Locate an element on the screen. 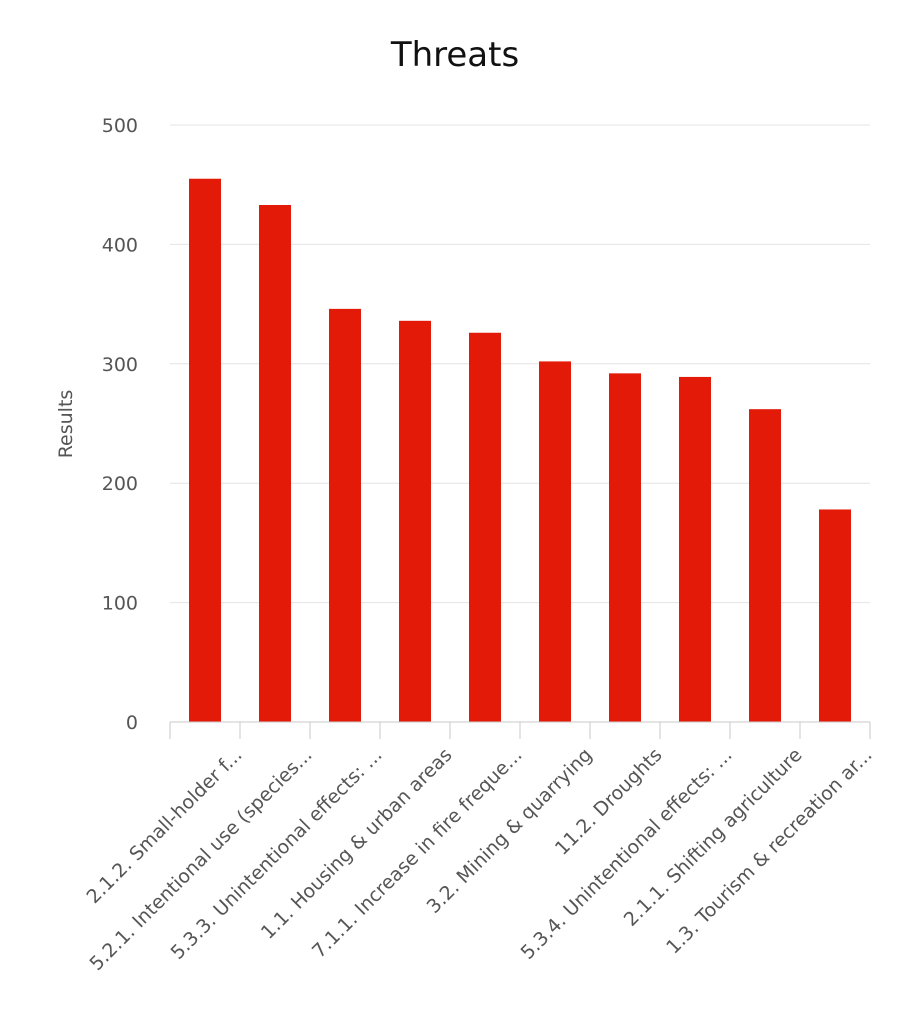 This screenshot has height=1024, width=898. chart-title: Threats is located at coordinates (454, 55).